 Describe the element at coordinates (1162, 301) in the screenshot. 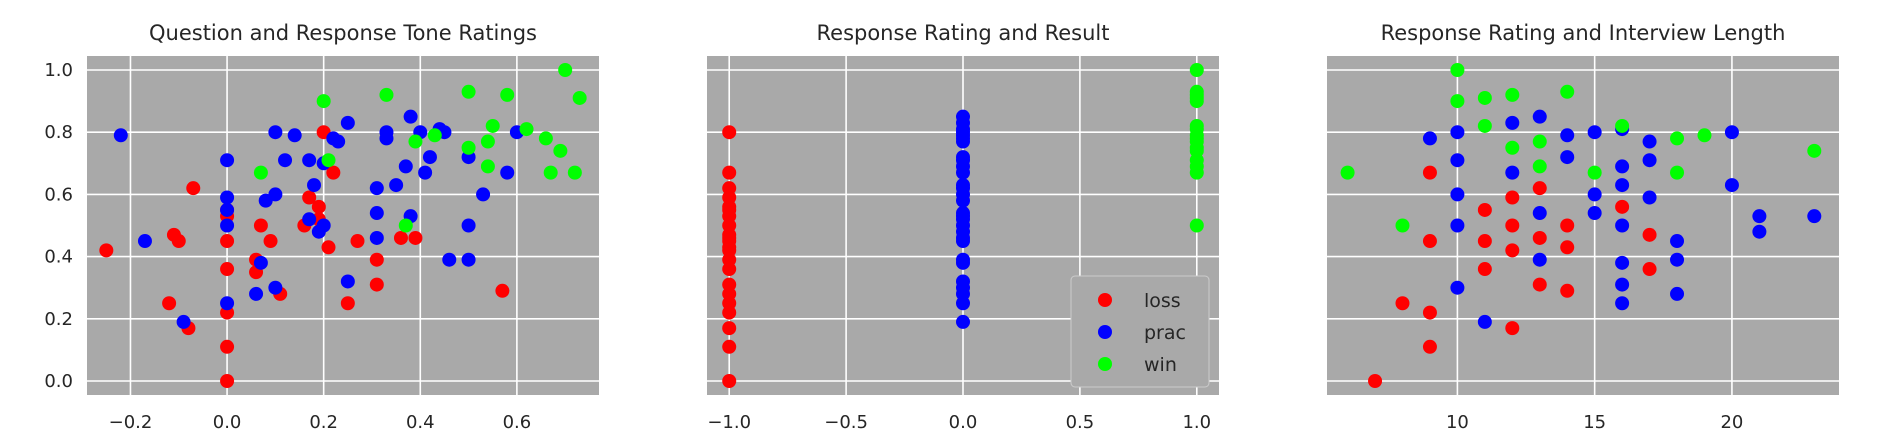

I see `legend-label-loss: loss` at that location.